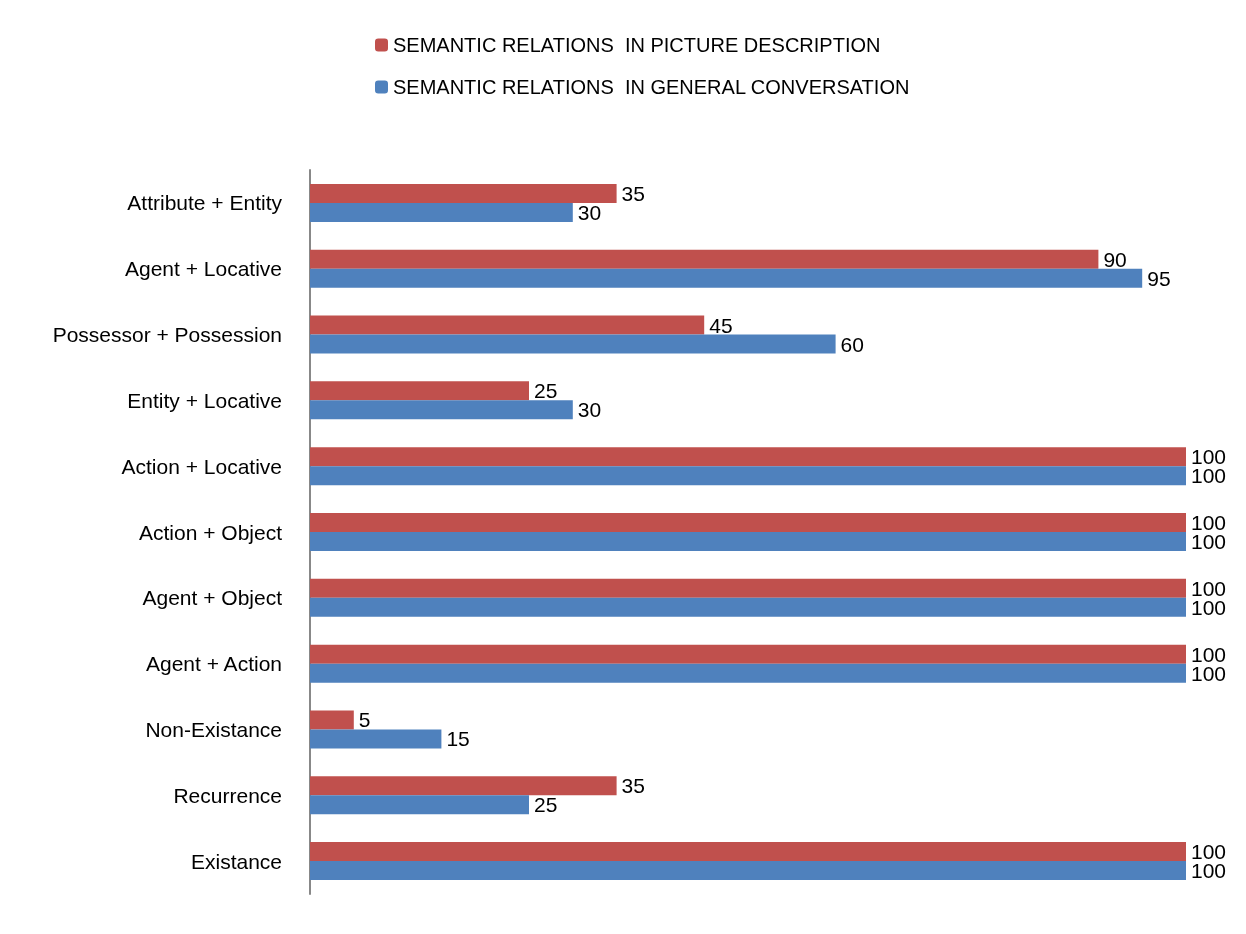 This screenshot has height=934, width=1246. Describe the element at coordinates (213, 729) in the screenshot. I see `y-tick-label: Non-Existance` at that location.